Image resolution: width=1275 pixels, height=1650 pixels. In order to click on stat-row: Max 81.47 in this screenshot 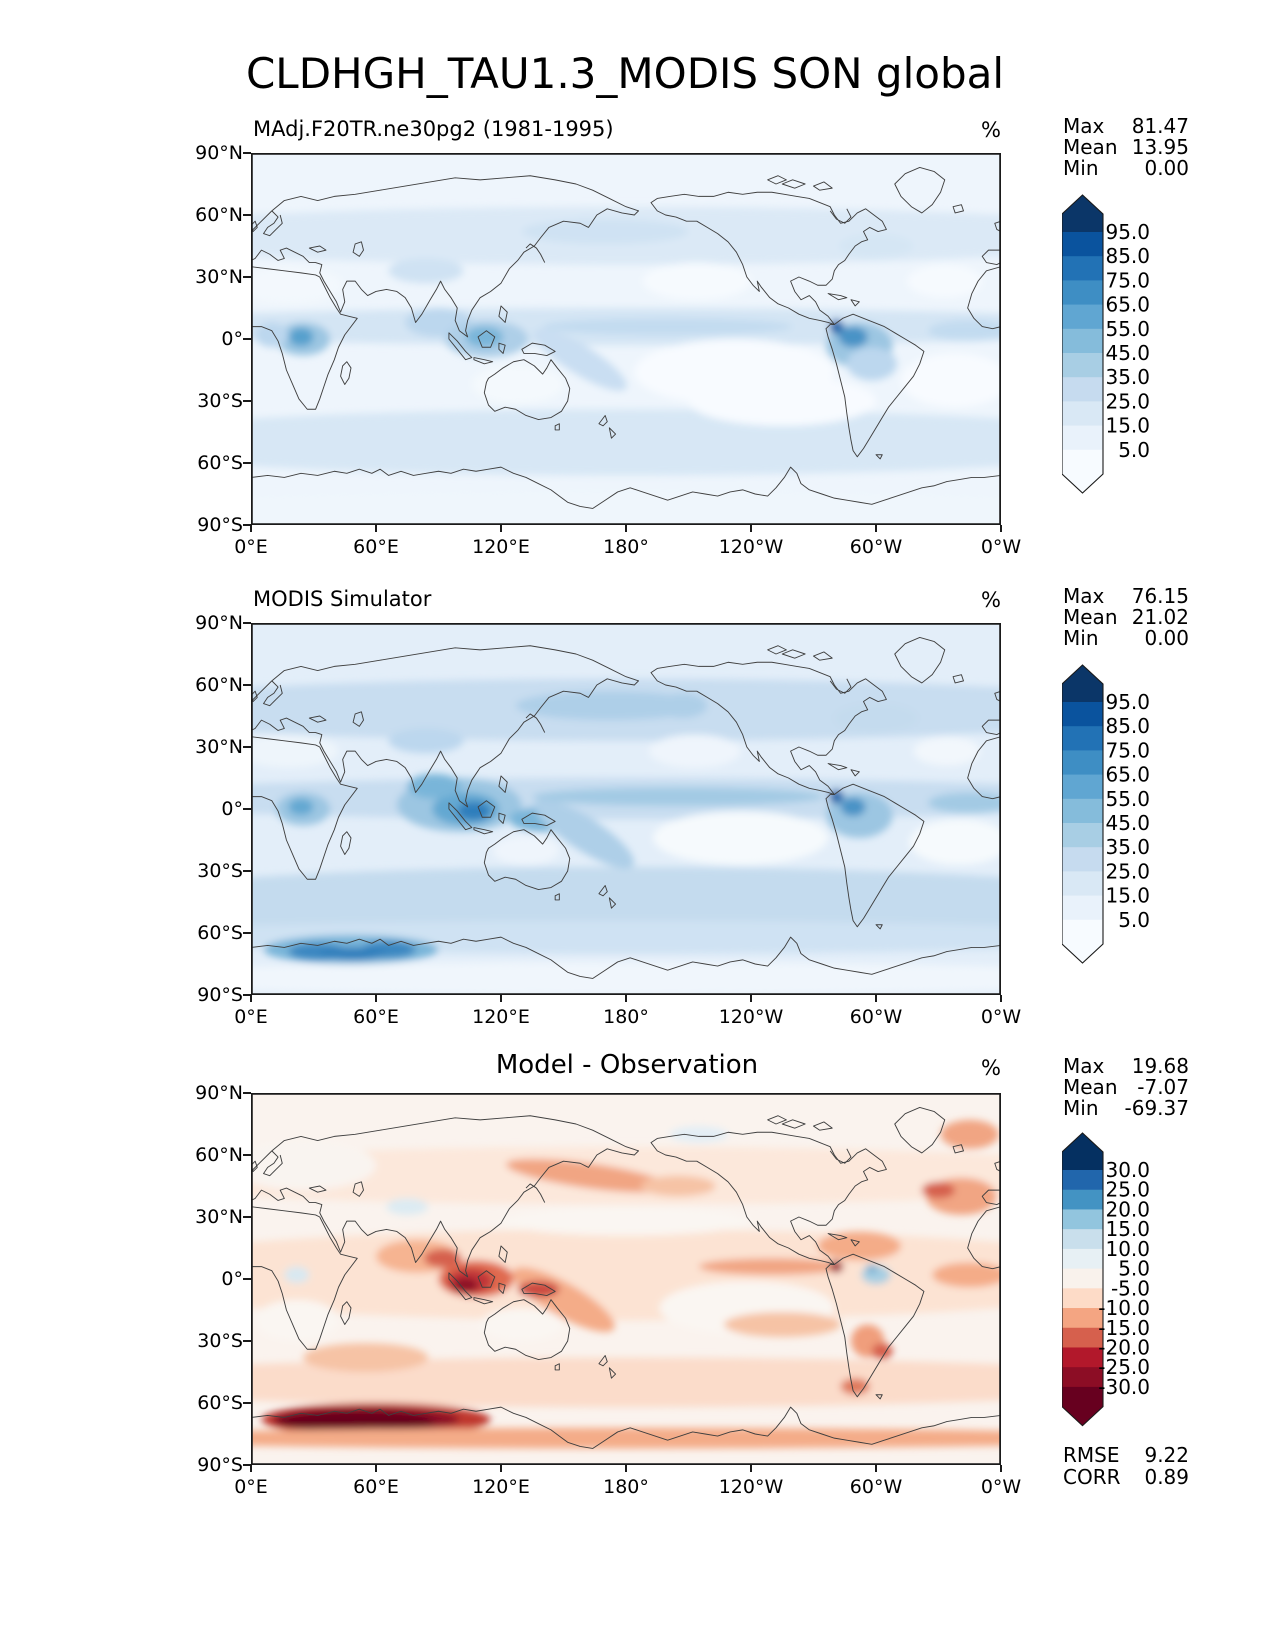, I will do `click(1126, 126)`.